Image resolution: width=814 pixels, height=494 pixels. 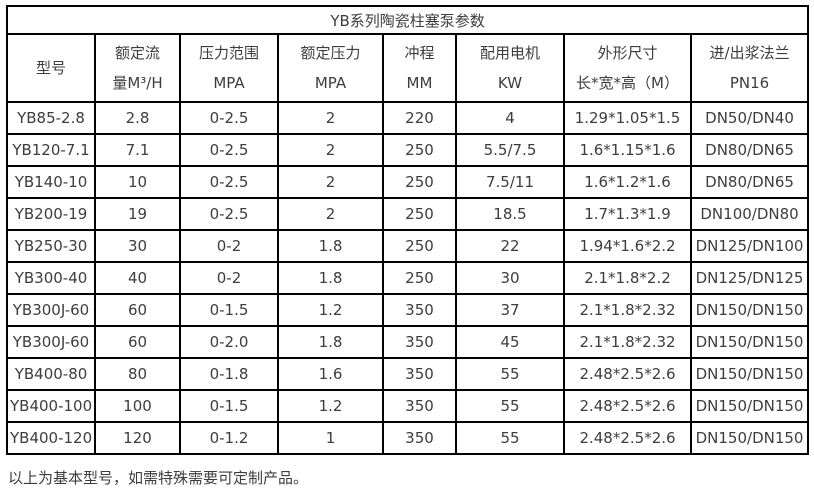 I want to click on cell-dimensions: 1.94*1.6*2.2, so click(x=627, y=246).